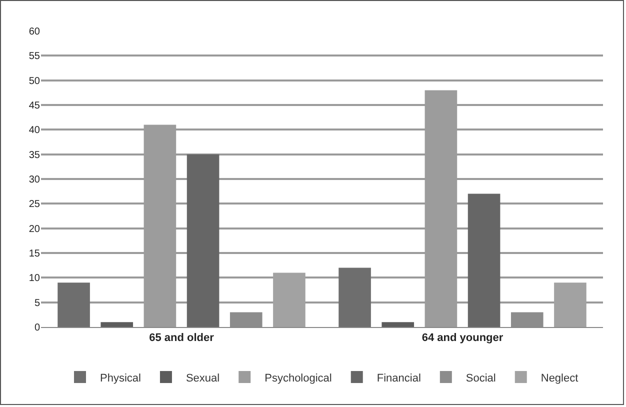  Describe the element at coordinates (559, 378) in the screenshot. I see `legend-label: Neglect` at that location.